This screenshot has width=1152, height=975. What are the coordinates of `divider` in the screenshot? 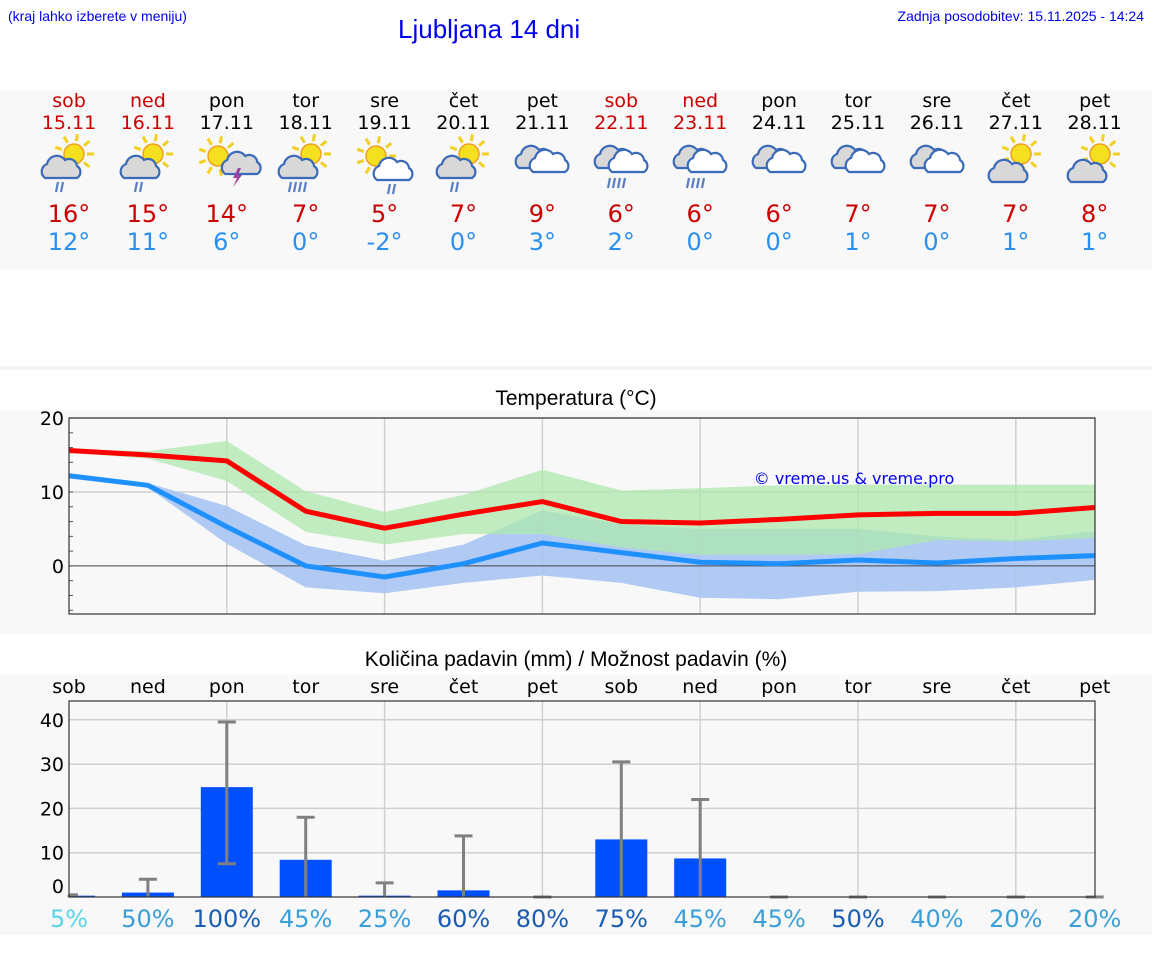 It's located at (576, 368).